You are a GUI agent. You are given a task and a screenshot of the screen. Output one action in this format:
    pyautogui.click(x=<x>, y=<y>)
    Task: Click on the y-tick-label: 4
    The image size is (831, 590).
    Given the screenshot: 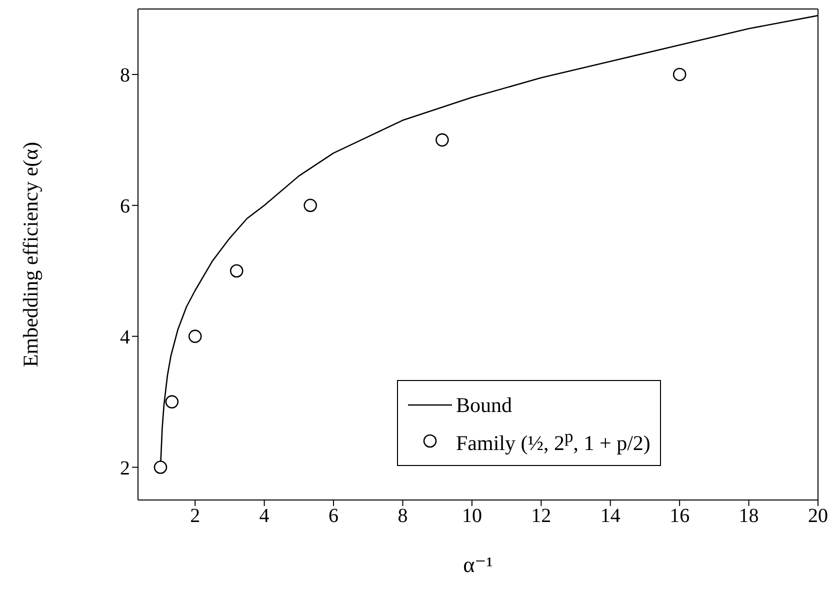 What is the action you would take?
    pyautogui.click(x=125, y=337)
    